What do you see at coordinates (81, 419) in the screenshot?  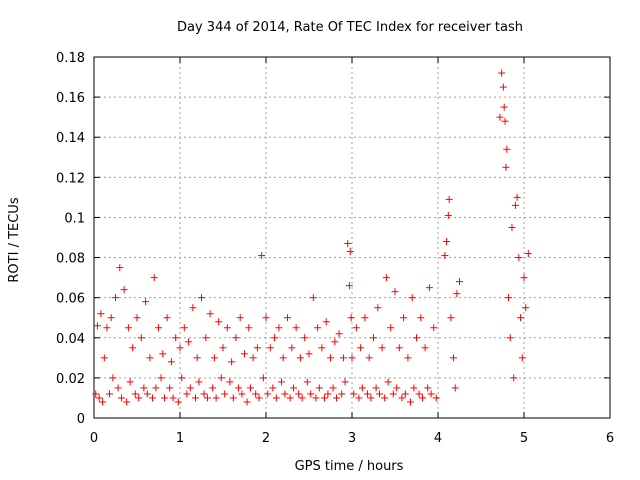 I see `y-tick-label: 0` at bounding box center [81, 419].